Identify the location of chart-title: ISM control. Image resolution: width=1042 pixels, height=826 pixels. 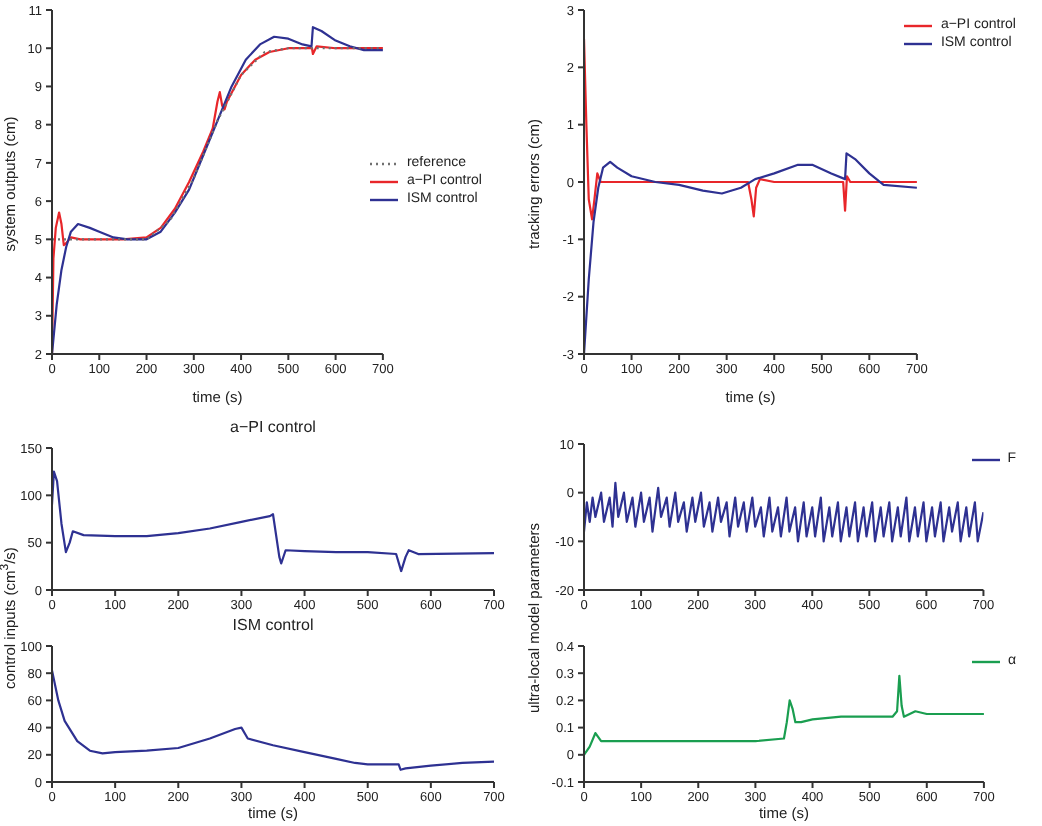
(273, 625).